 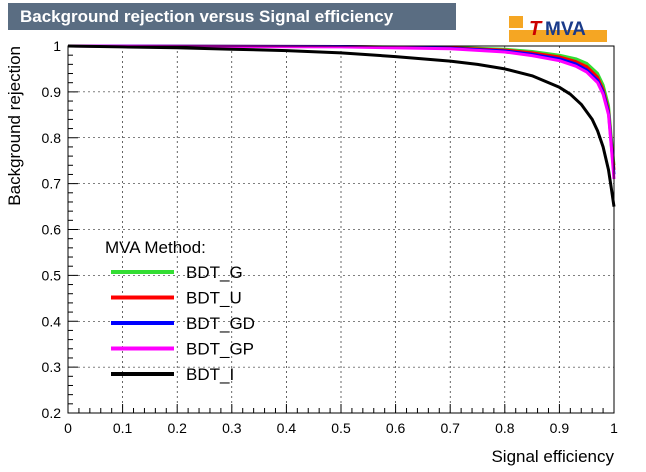 What do you see at coordinates (68, 428) in the screenshot?
I see `x-tick-label: 0` at bounding box center [68, 428].